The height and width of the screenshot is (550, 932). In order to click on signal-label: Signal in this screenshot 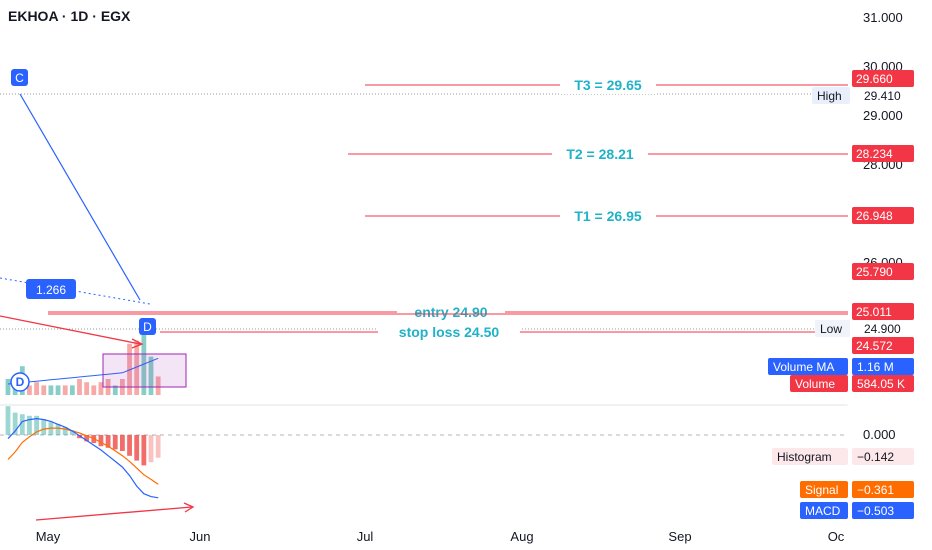, I will do `click(821, 490)`.